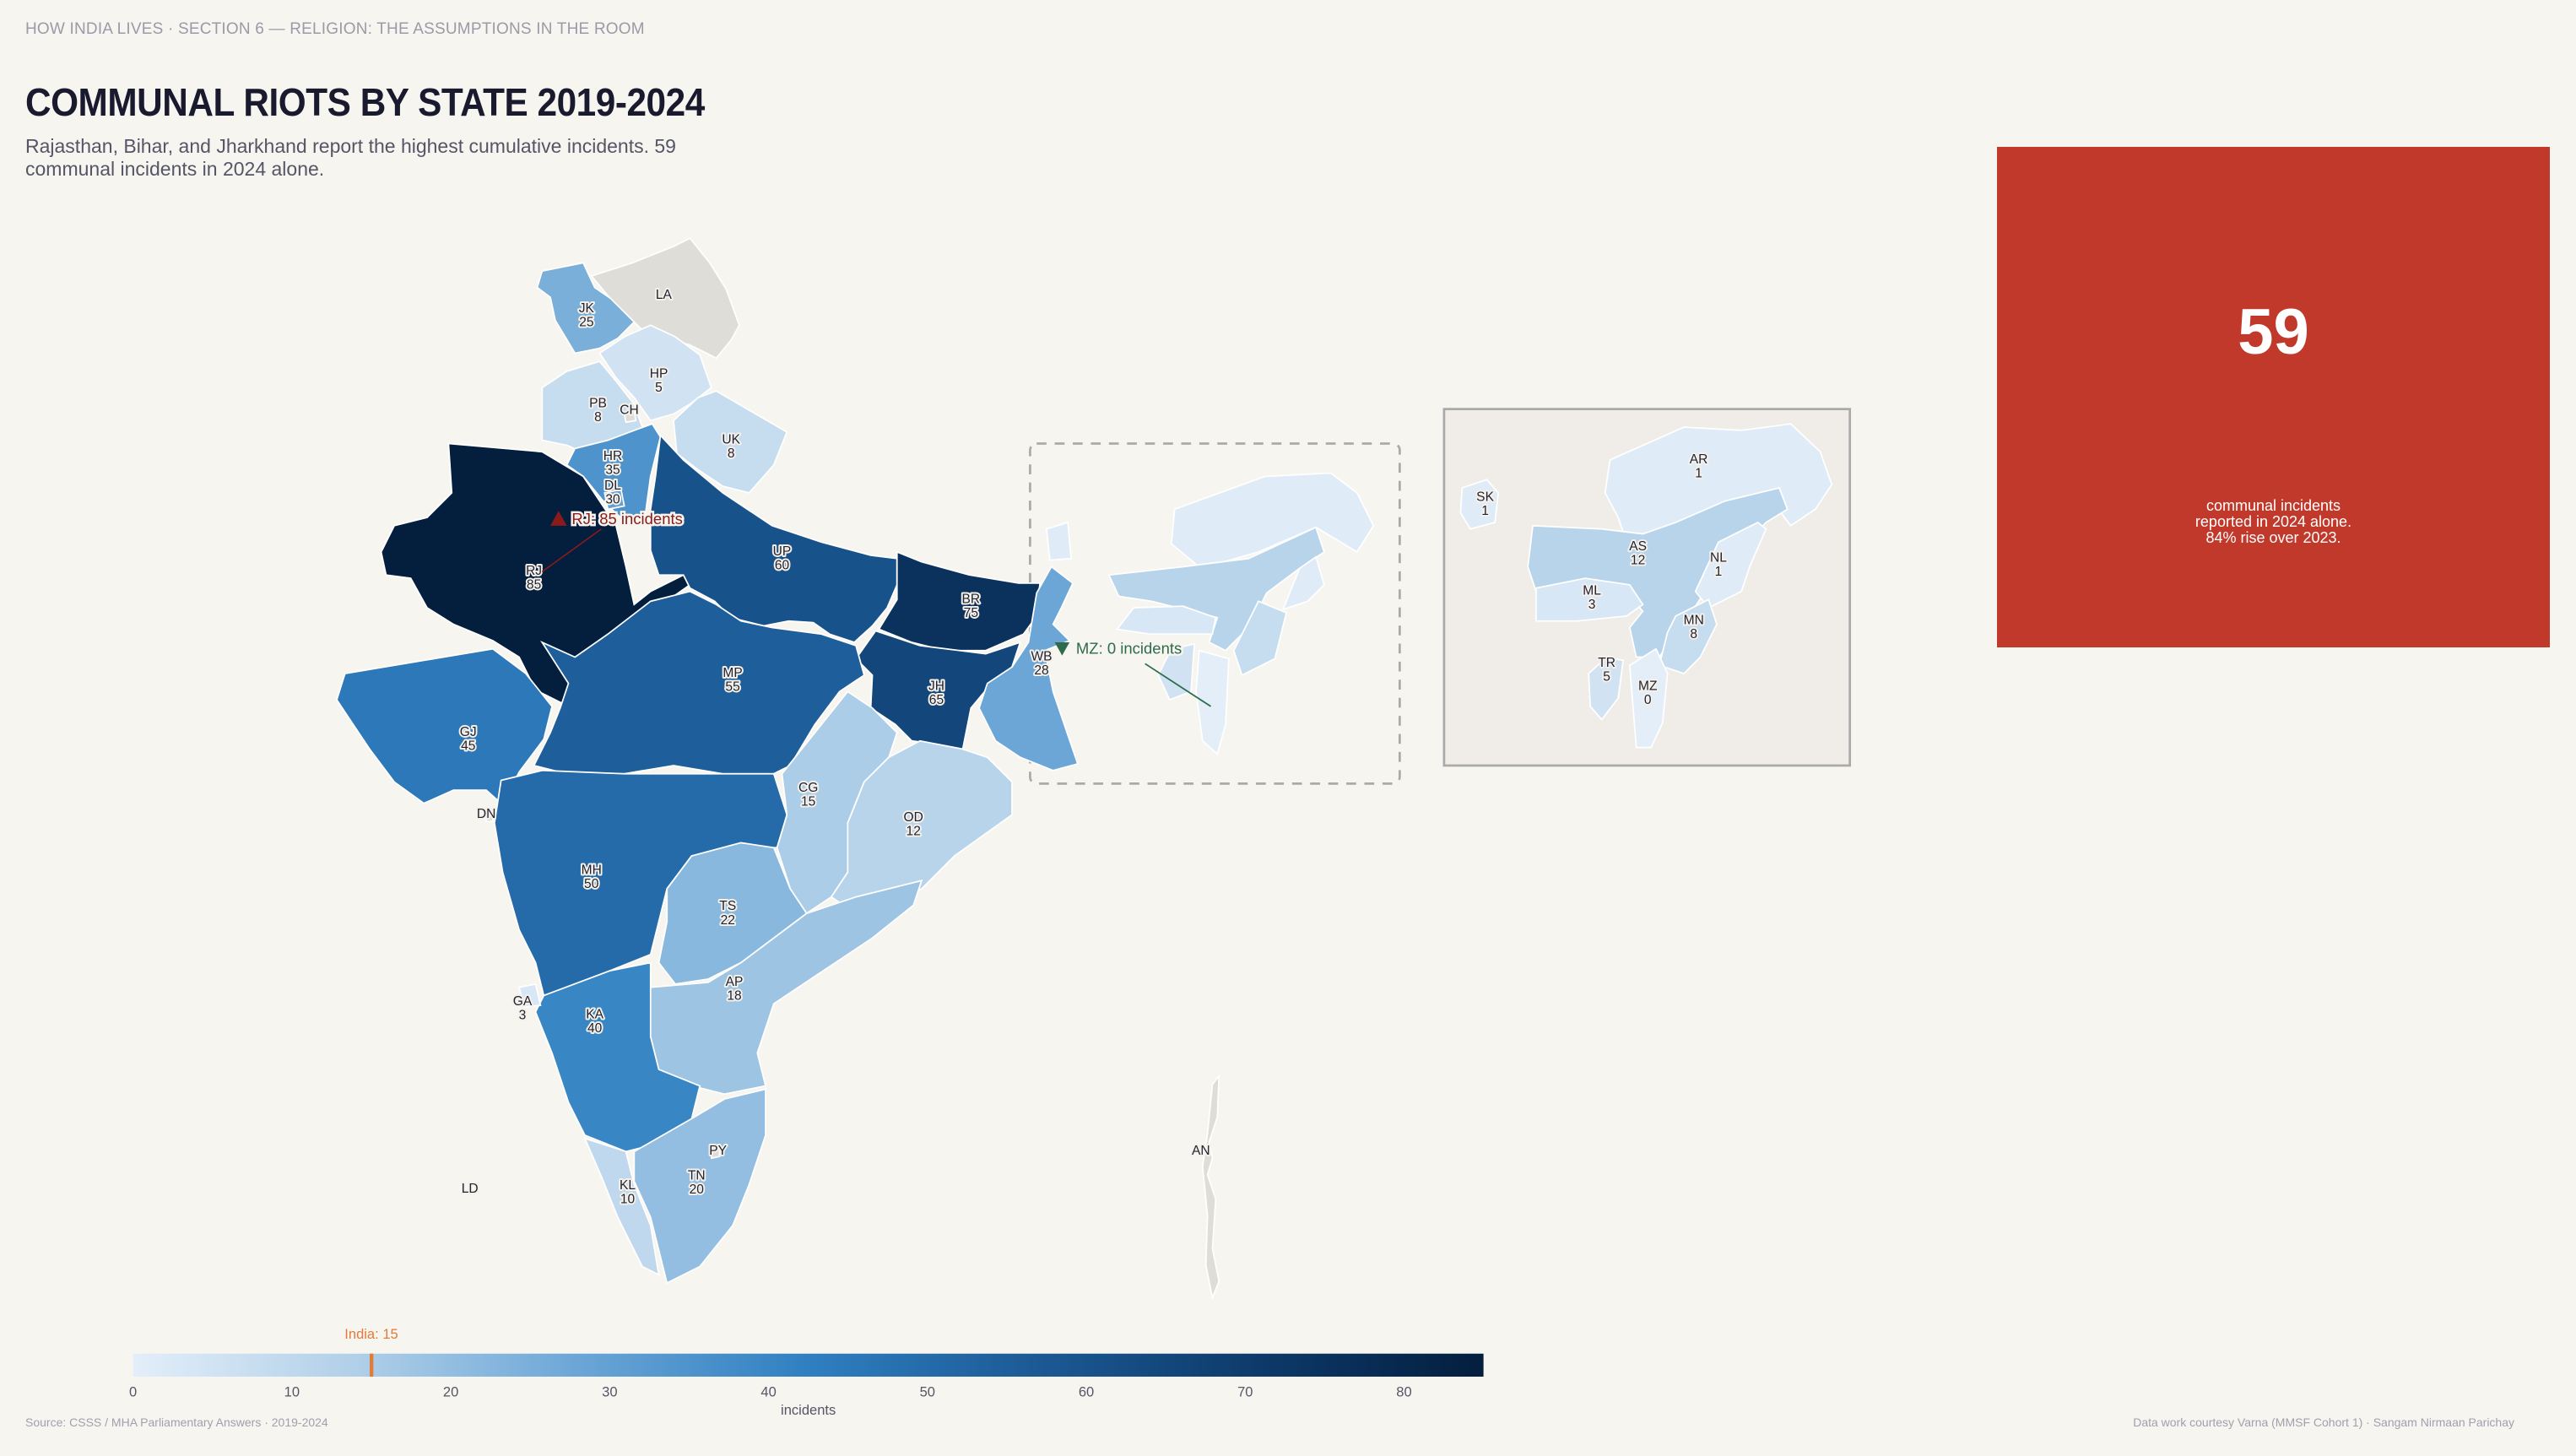 The image size is (2576, 1456). I want to click on colorbar: 0 10 20 30 40 50 60 70 80 incidents India: 15, so click(806, 1372).